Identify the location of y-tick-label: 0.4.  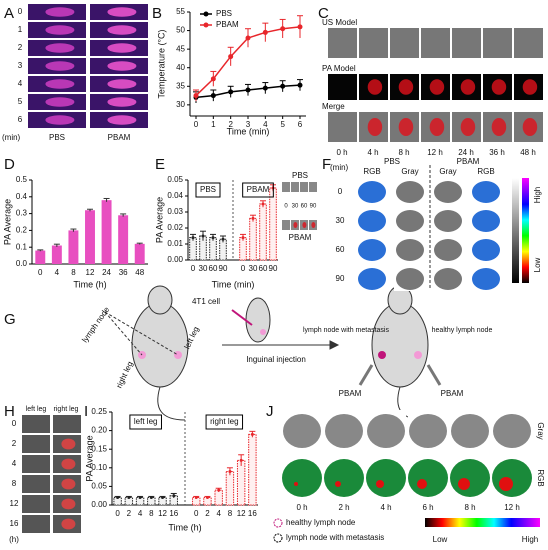
(22, 196).